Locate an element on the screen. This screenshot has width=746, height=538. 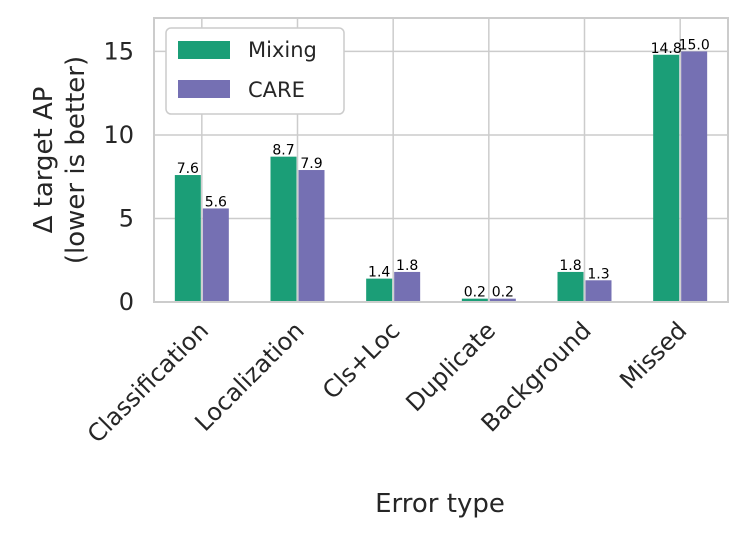
bar-care-missed is located at coordinates (694, 176).